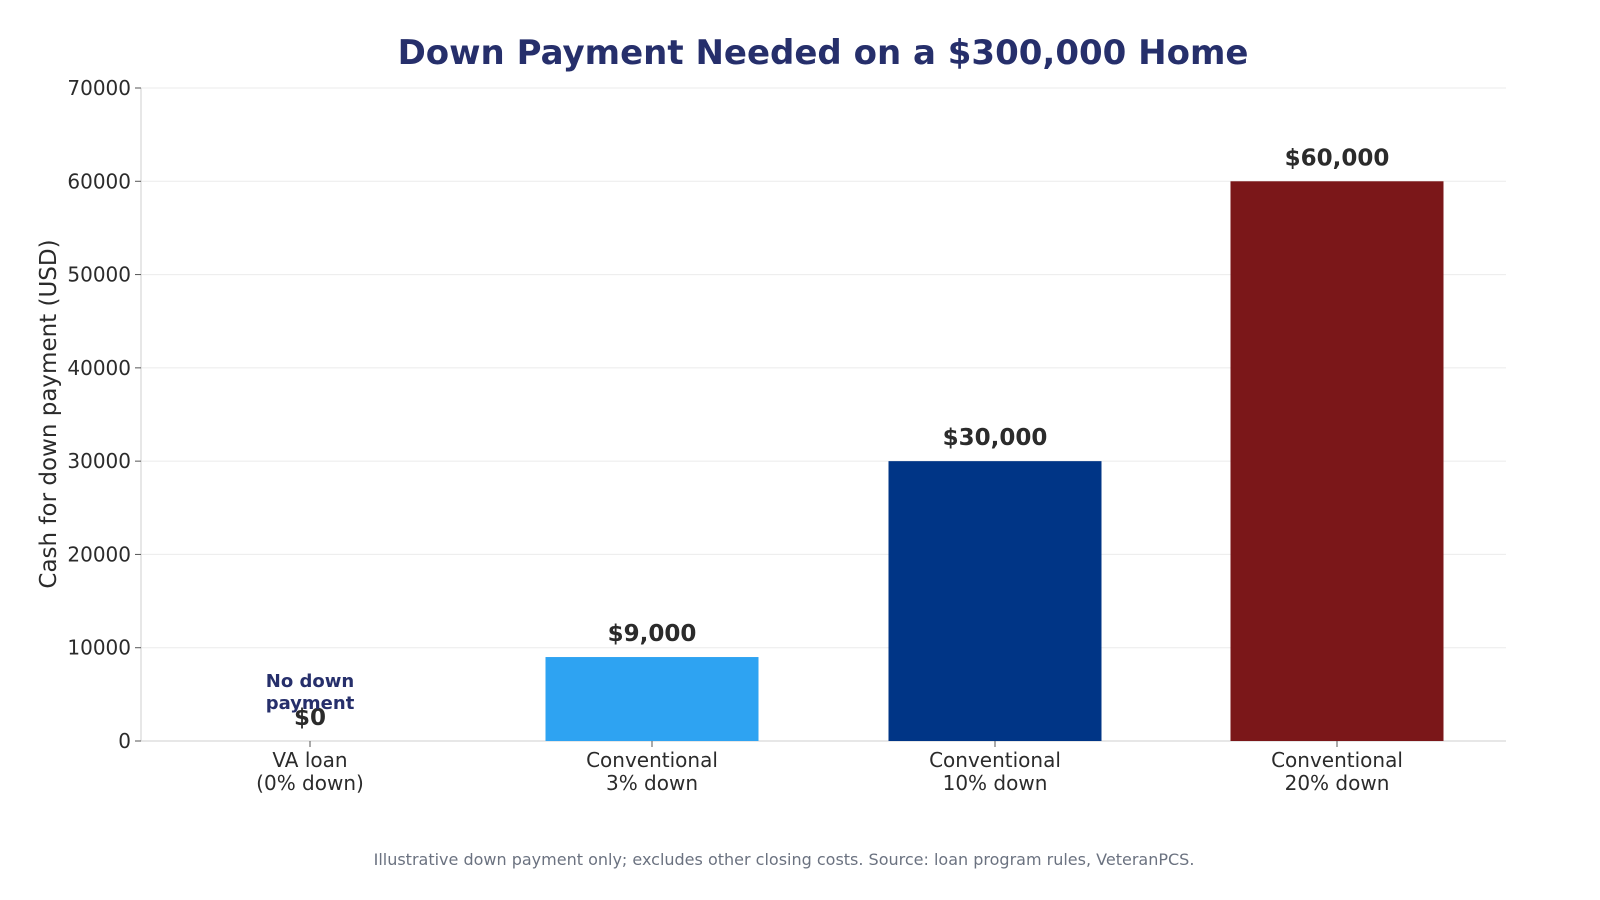 This screenshot has height=900, width=1600. What do you see at coordinates (1337, 158) in the screenshot?
I see `data-label: $60,000` at bounding box center [1337, 158].